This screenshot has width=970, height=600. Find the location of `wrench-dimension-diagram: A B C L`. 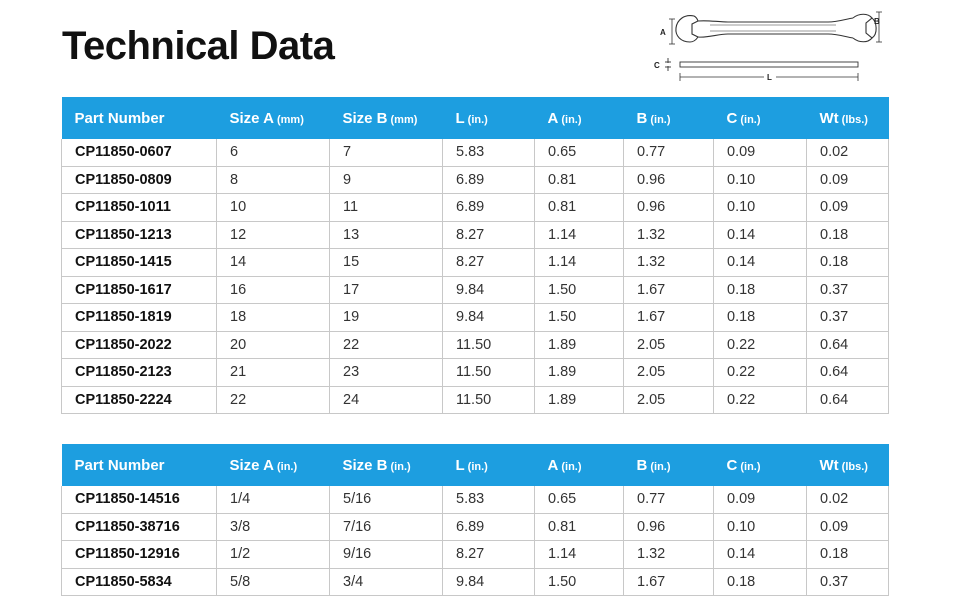

wrench-dimension-diagram: A B C L is located at coordinates (768, 46).